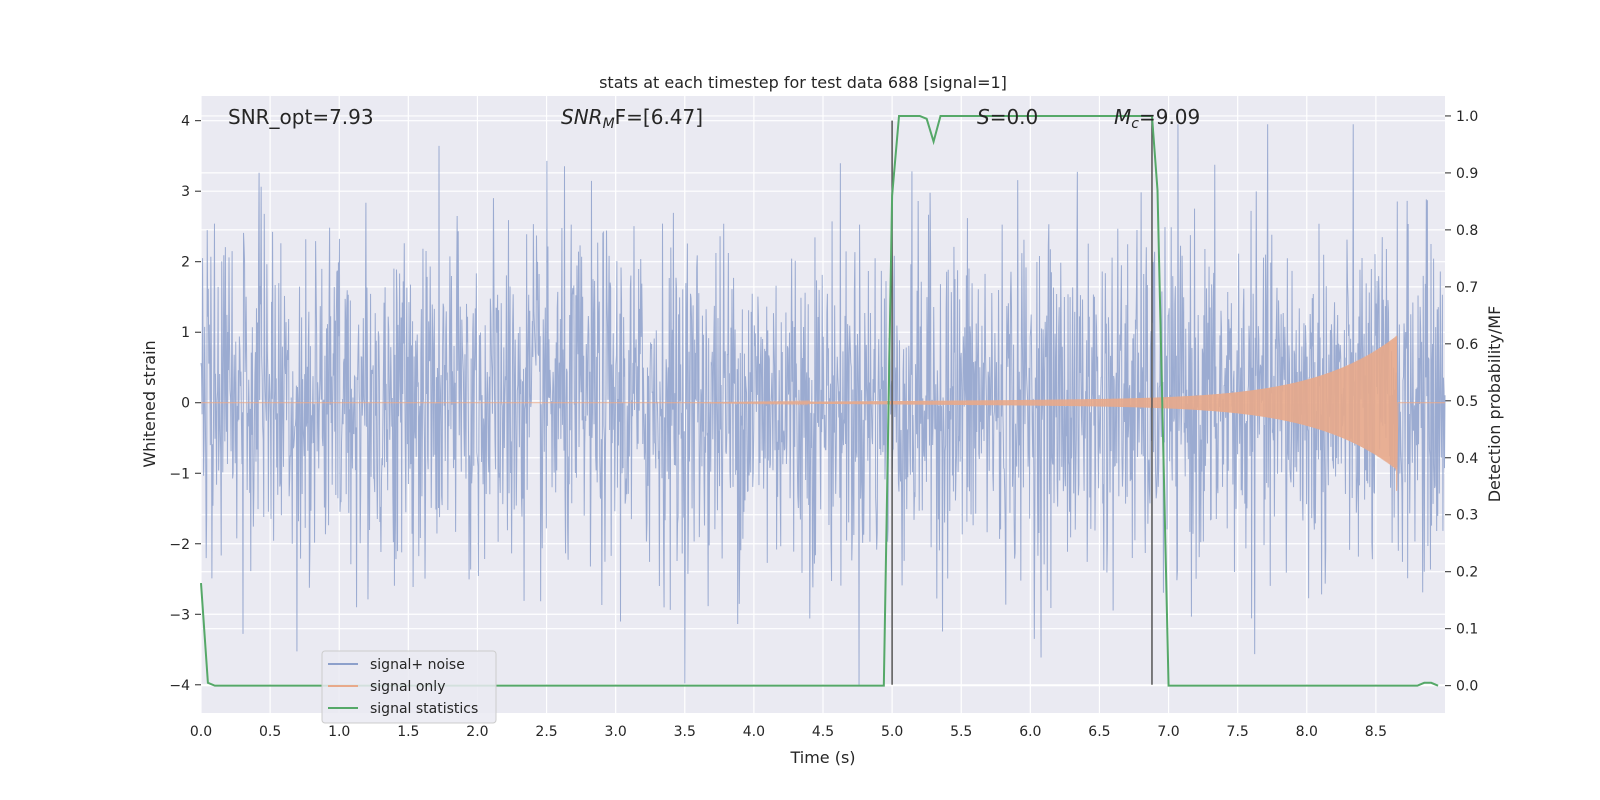 The width and height of the screenshot is (1600, 800). What do you see at coordinates (1122, 117) in the screenshot?
I see `mc-main: M` at bounding box center [1122, 117].